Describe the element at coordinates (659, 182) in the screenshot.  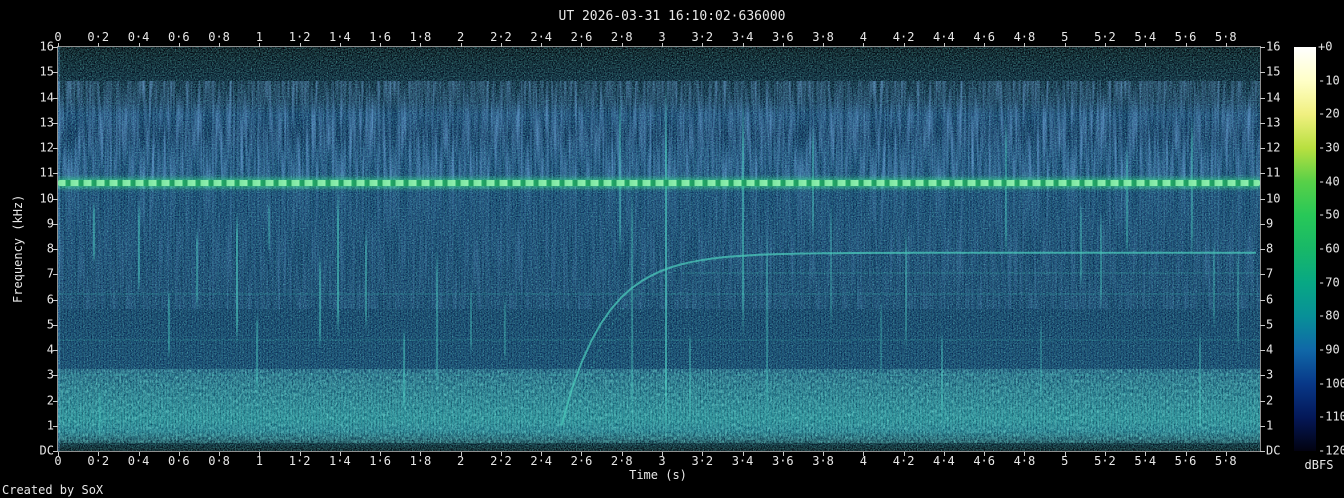
I see `tone-line-10khz` at that location.